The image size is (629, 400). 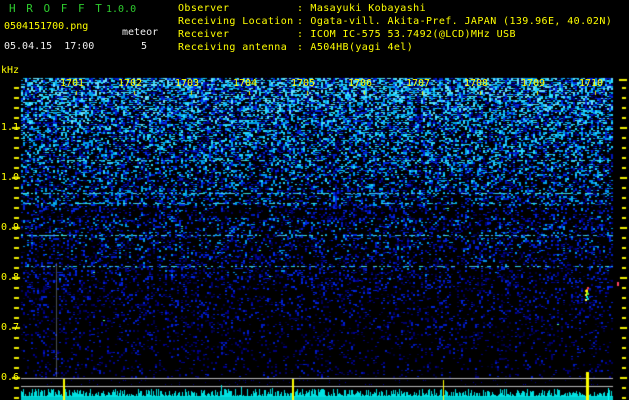 I want to click on output-filename: 0504151700.png, so click(x=46, y=26).